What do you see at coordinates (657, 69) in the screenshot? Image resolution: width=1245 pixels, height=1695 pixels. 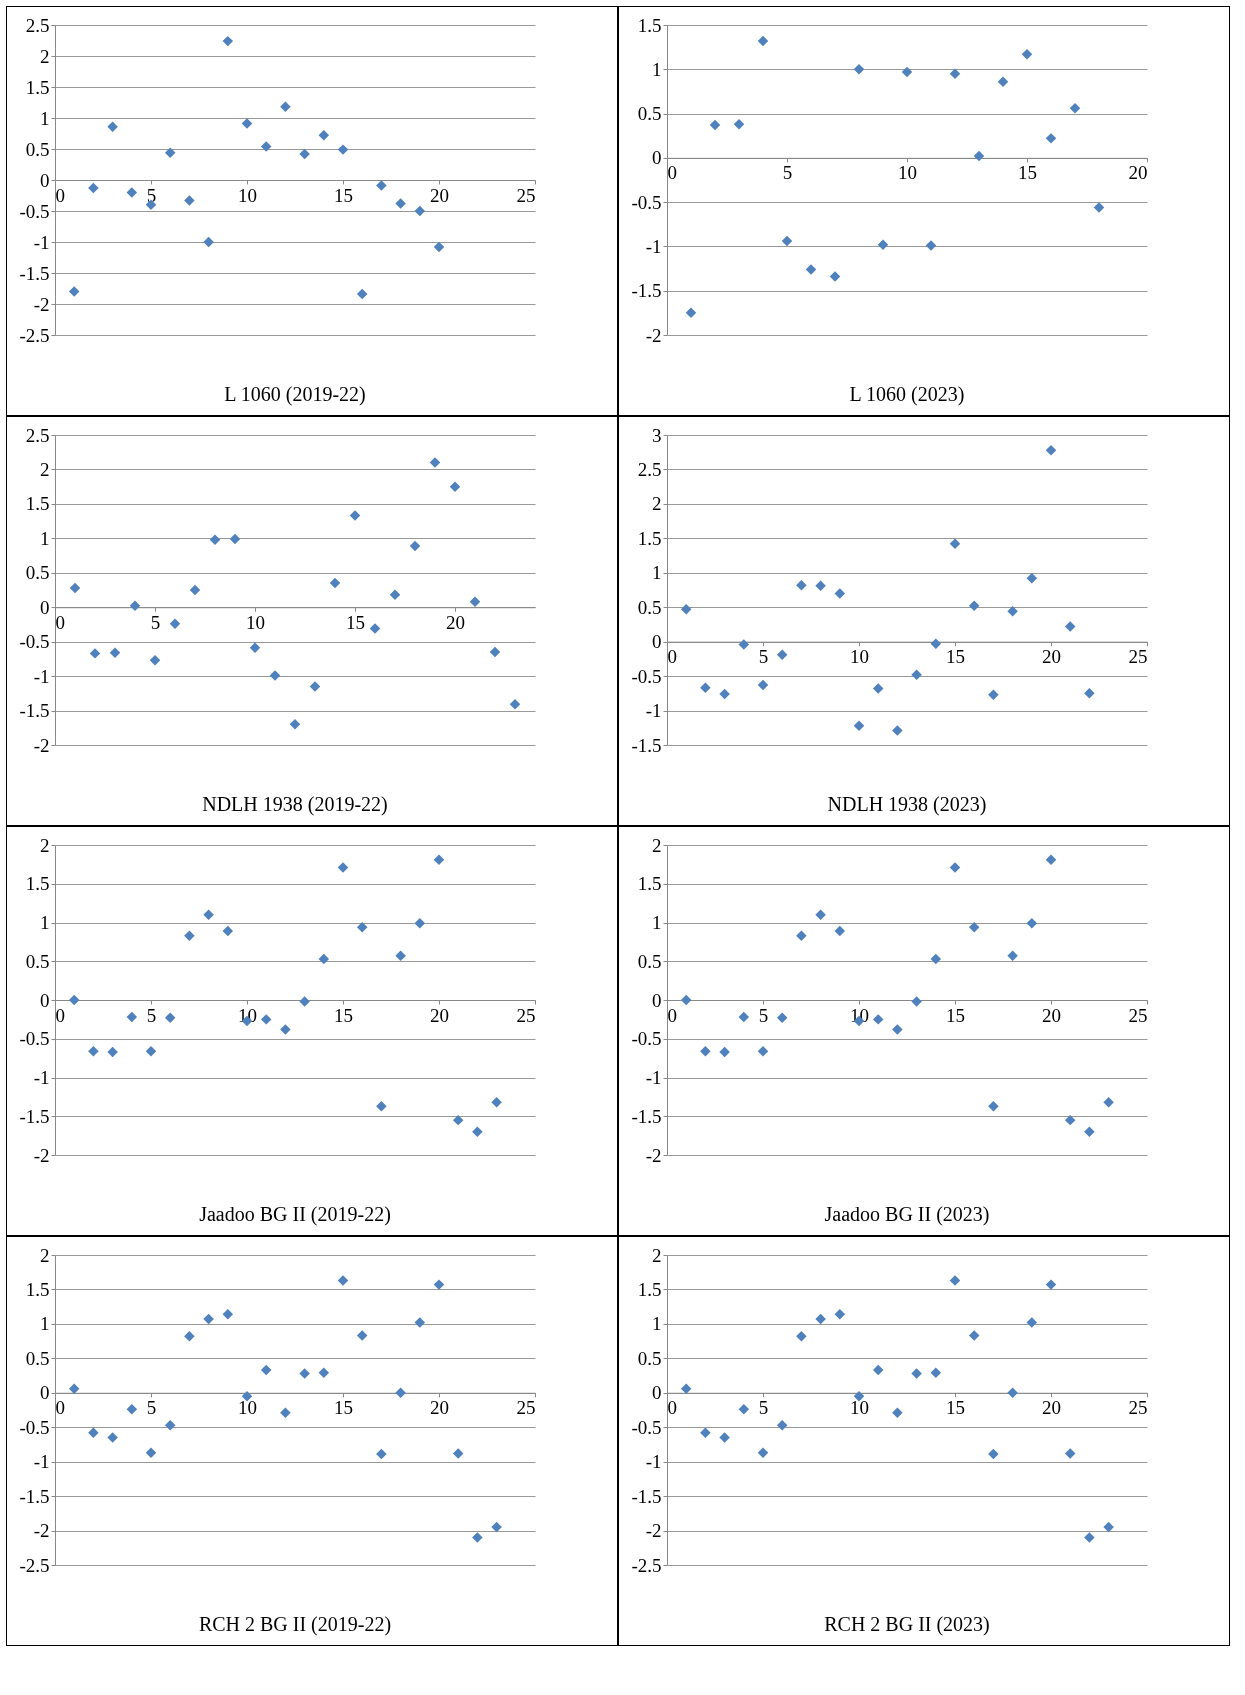 I see `y-tick-label: 1` at bounding box center [657, 69].